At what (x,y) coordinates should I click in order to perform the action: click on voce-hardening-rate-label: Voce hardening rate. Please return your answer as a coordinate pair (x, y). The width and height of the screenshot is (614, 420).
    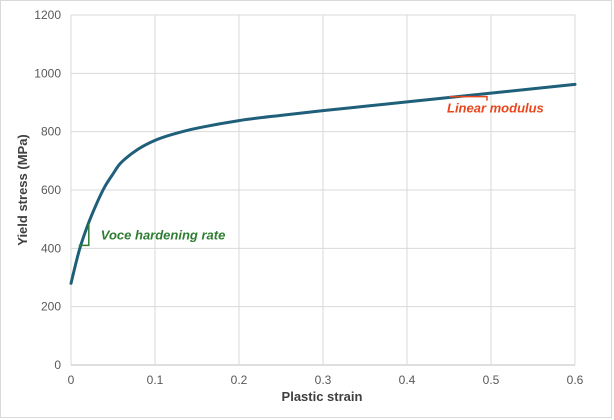
    Looking at the image, I should click on (163, 234).